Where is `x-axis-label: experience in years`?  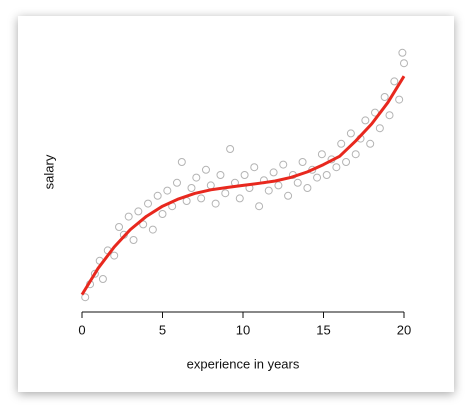
x-axis-label: experience in years is located at coordinates (243, 363).